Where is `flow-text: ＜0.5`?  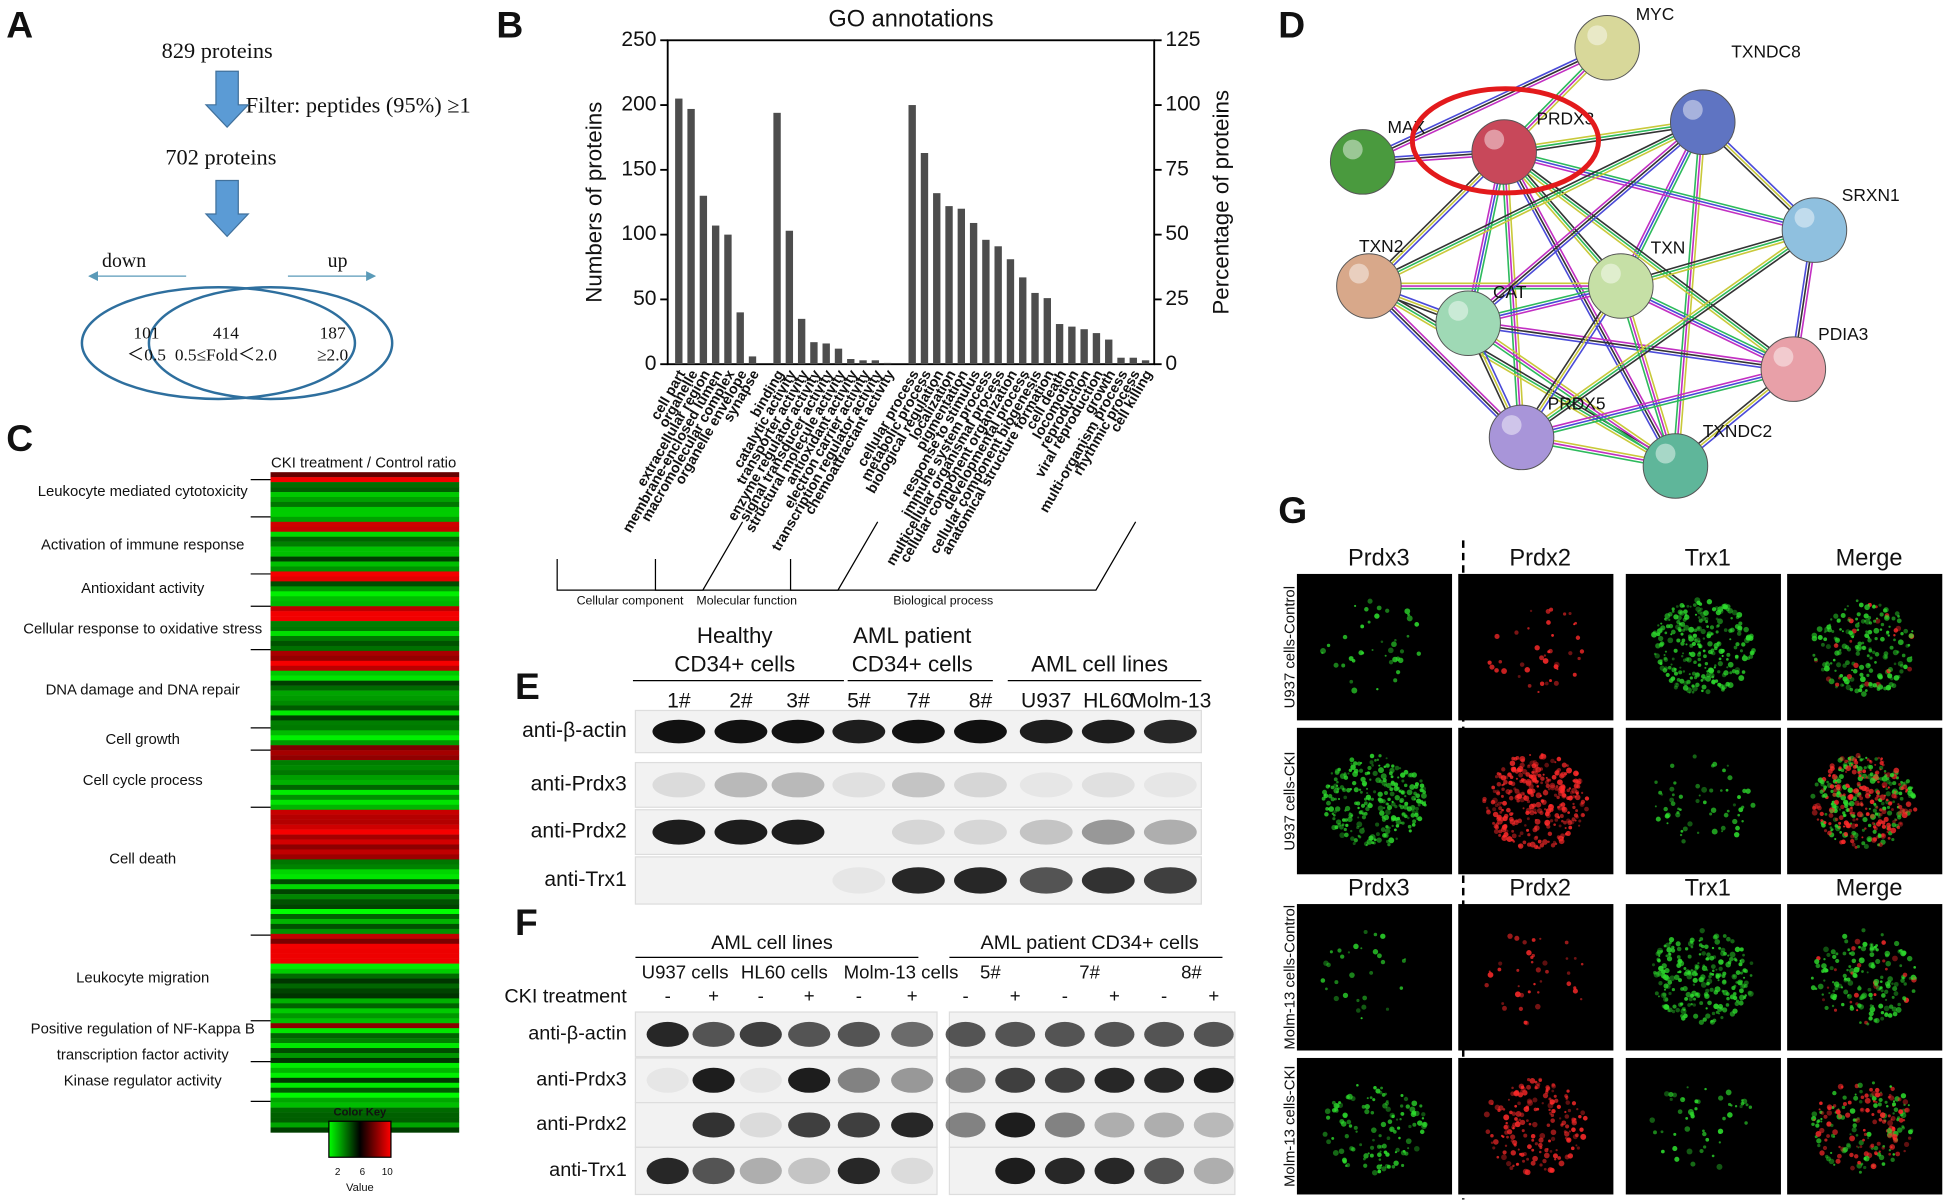
flow-text: ＜0.5 is located at coordinates (146, 355).